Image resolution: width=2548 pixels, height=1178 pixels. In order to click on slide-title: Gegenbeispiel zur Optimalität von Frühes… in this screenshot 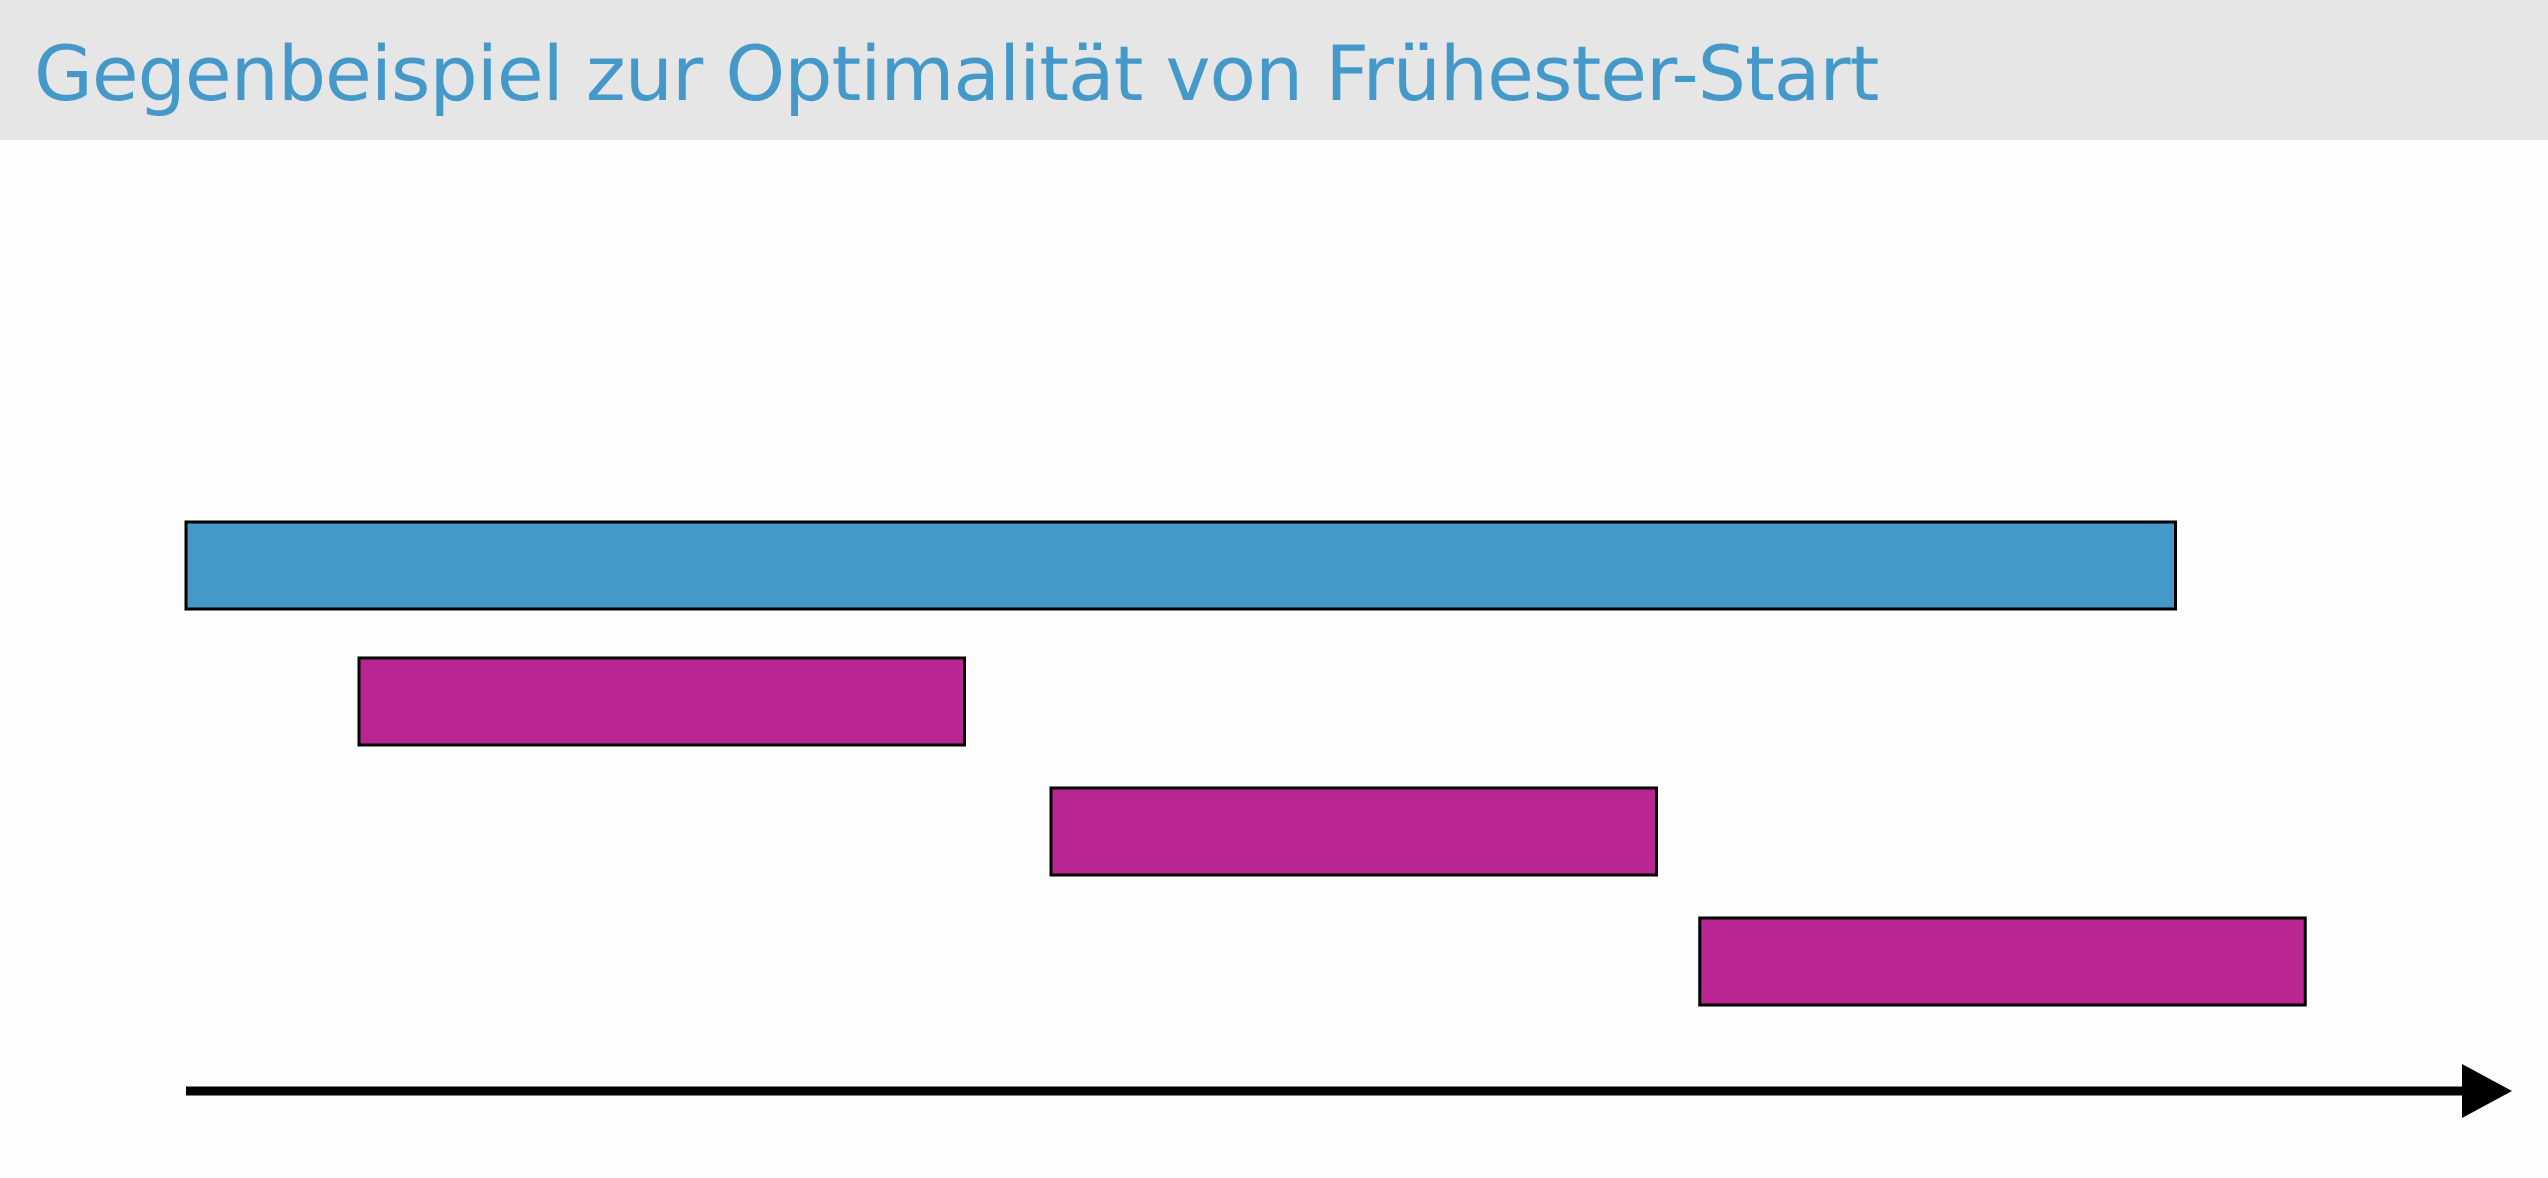, I will do `click(956, 73)`.